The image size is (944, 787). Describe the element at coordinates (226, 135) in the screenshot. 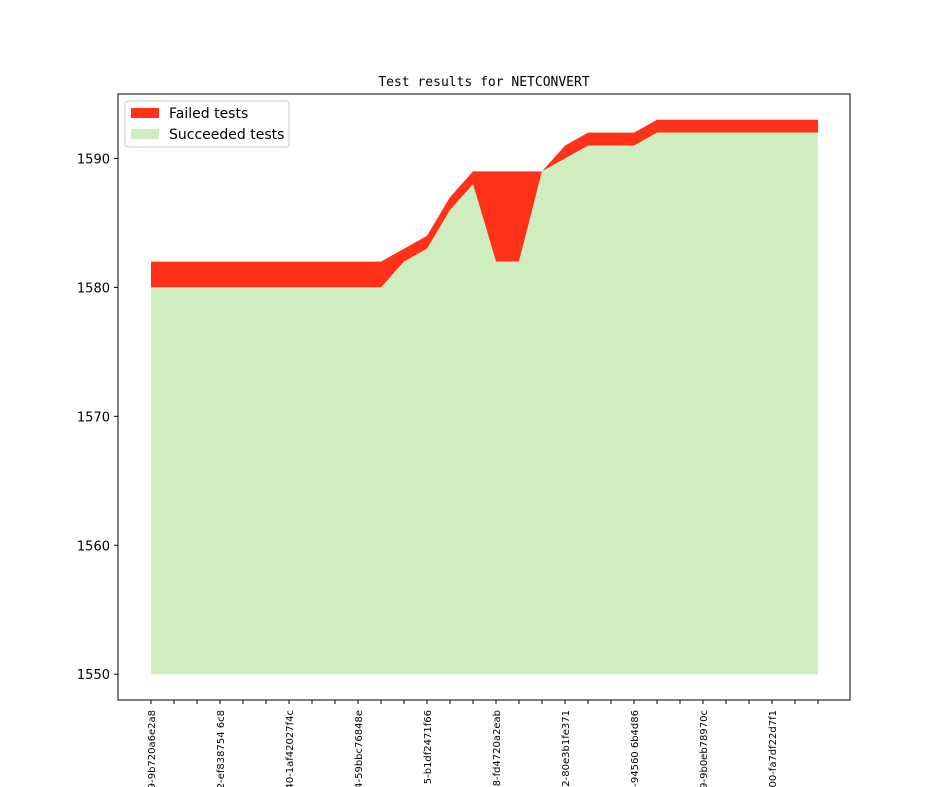

I see `legend-label-succeeded: Succeeded tests` at that location.